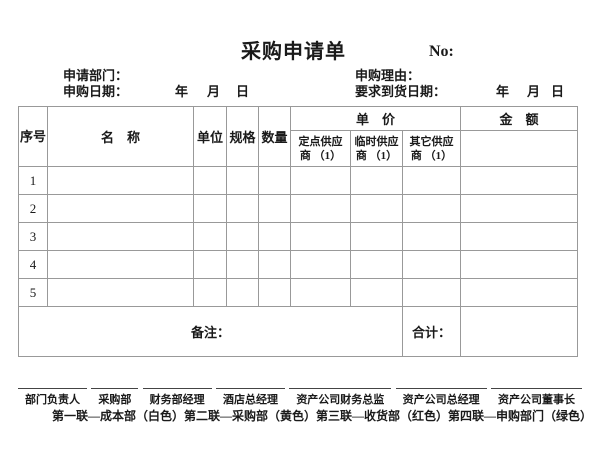  What do you see at coordinates (182, 91) in the screenshot?
I see `purchase-date-year-label: 年` at bounding box center [182, 91].